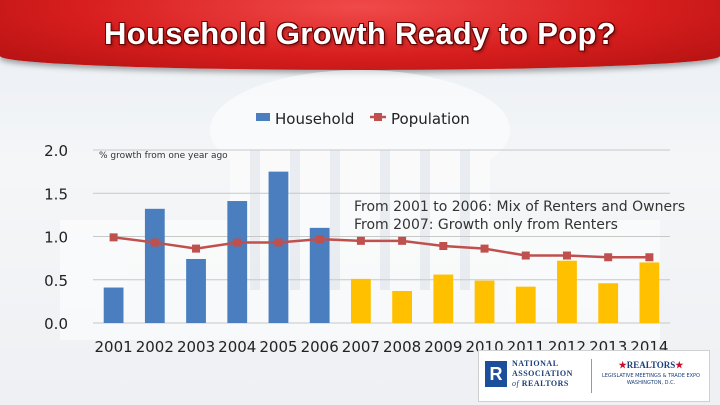 This screenshot has width=720, height=405. What do you see at coordinates (56, 238) in the screenshot?
I see `y-tick-label: 1.0` at bounding box center [56, 238].